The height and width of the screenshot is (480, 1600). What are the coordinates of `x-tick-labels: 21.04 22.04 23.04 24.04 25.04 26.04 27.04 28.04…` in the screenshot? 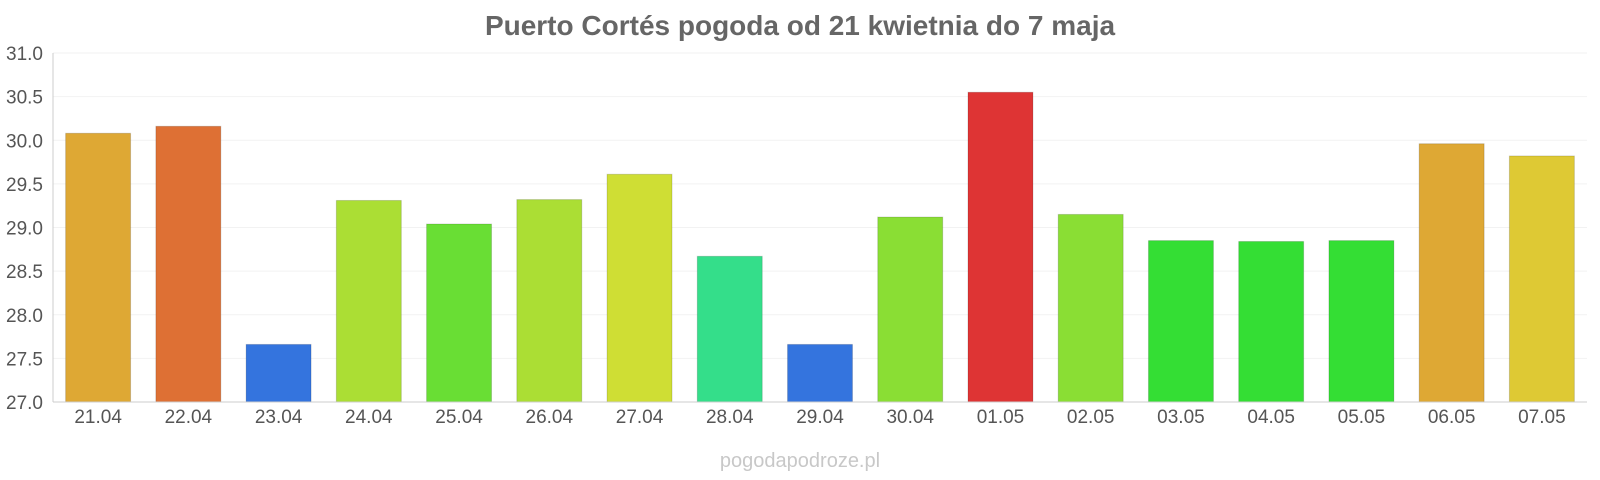 It's located at (819, 417).